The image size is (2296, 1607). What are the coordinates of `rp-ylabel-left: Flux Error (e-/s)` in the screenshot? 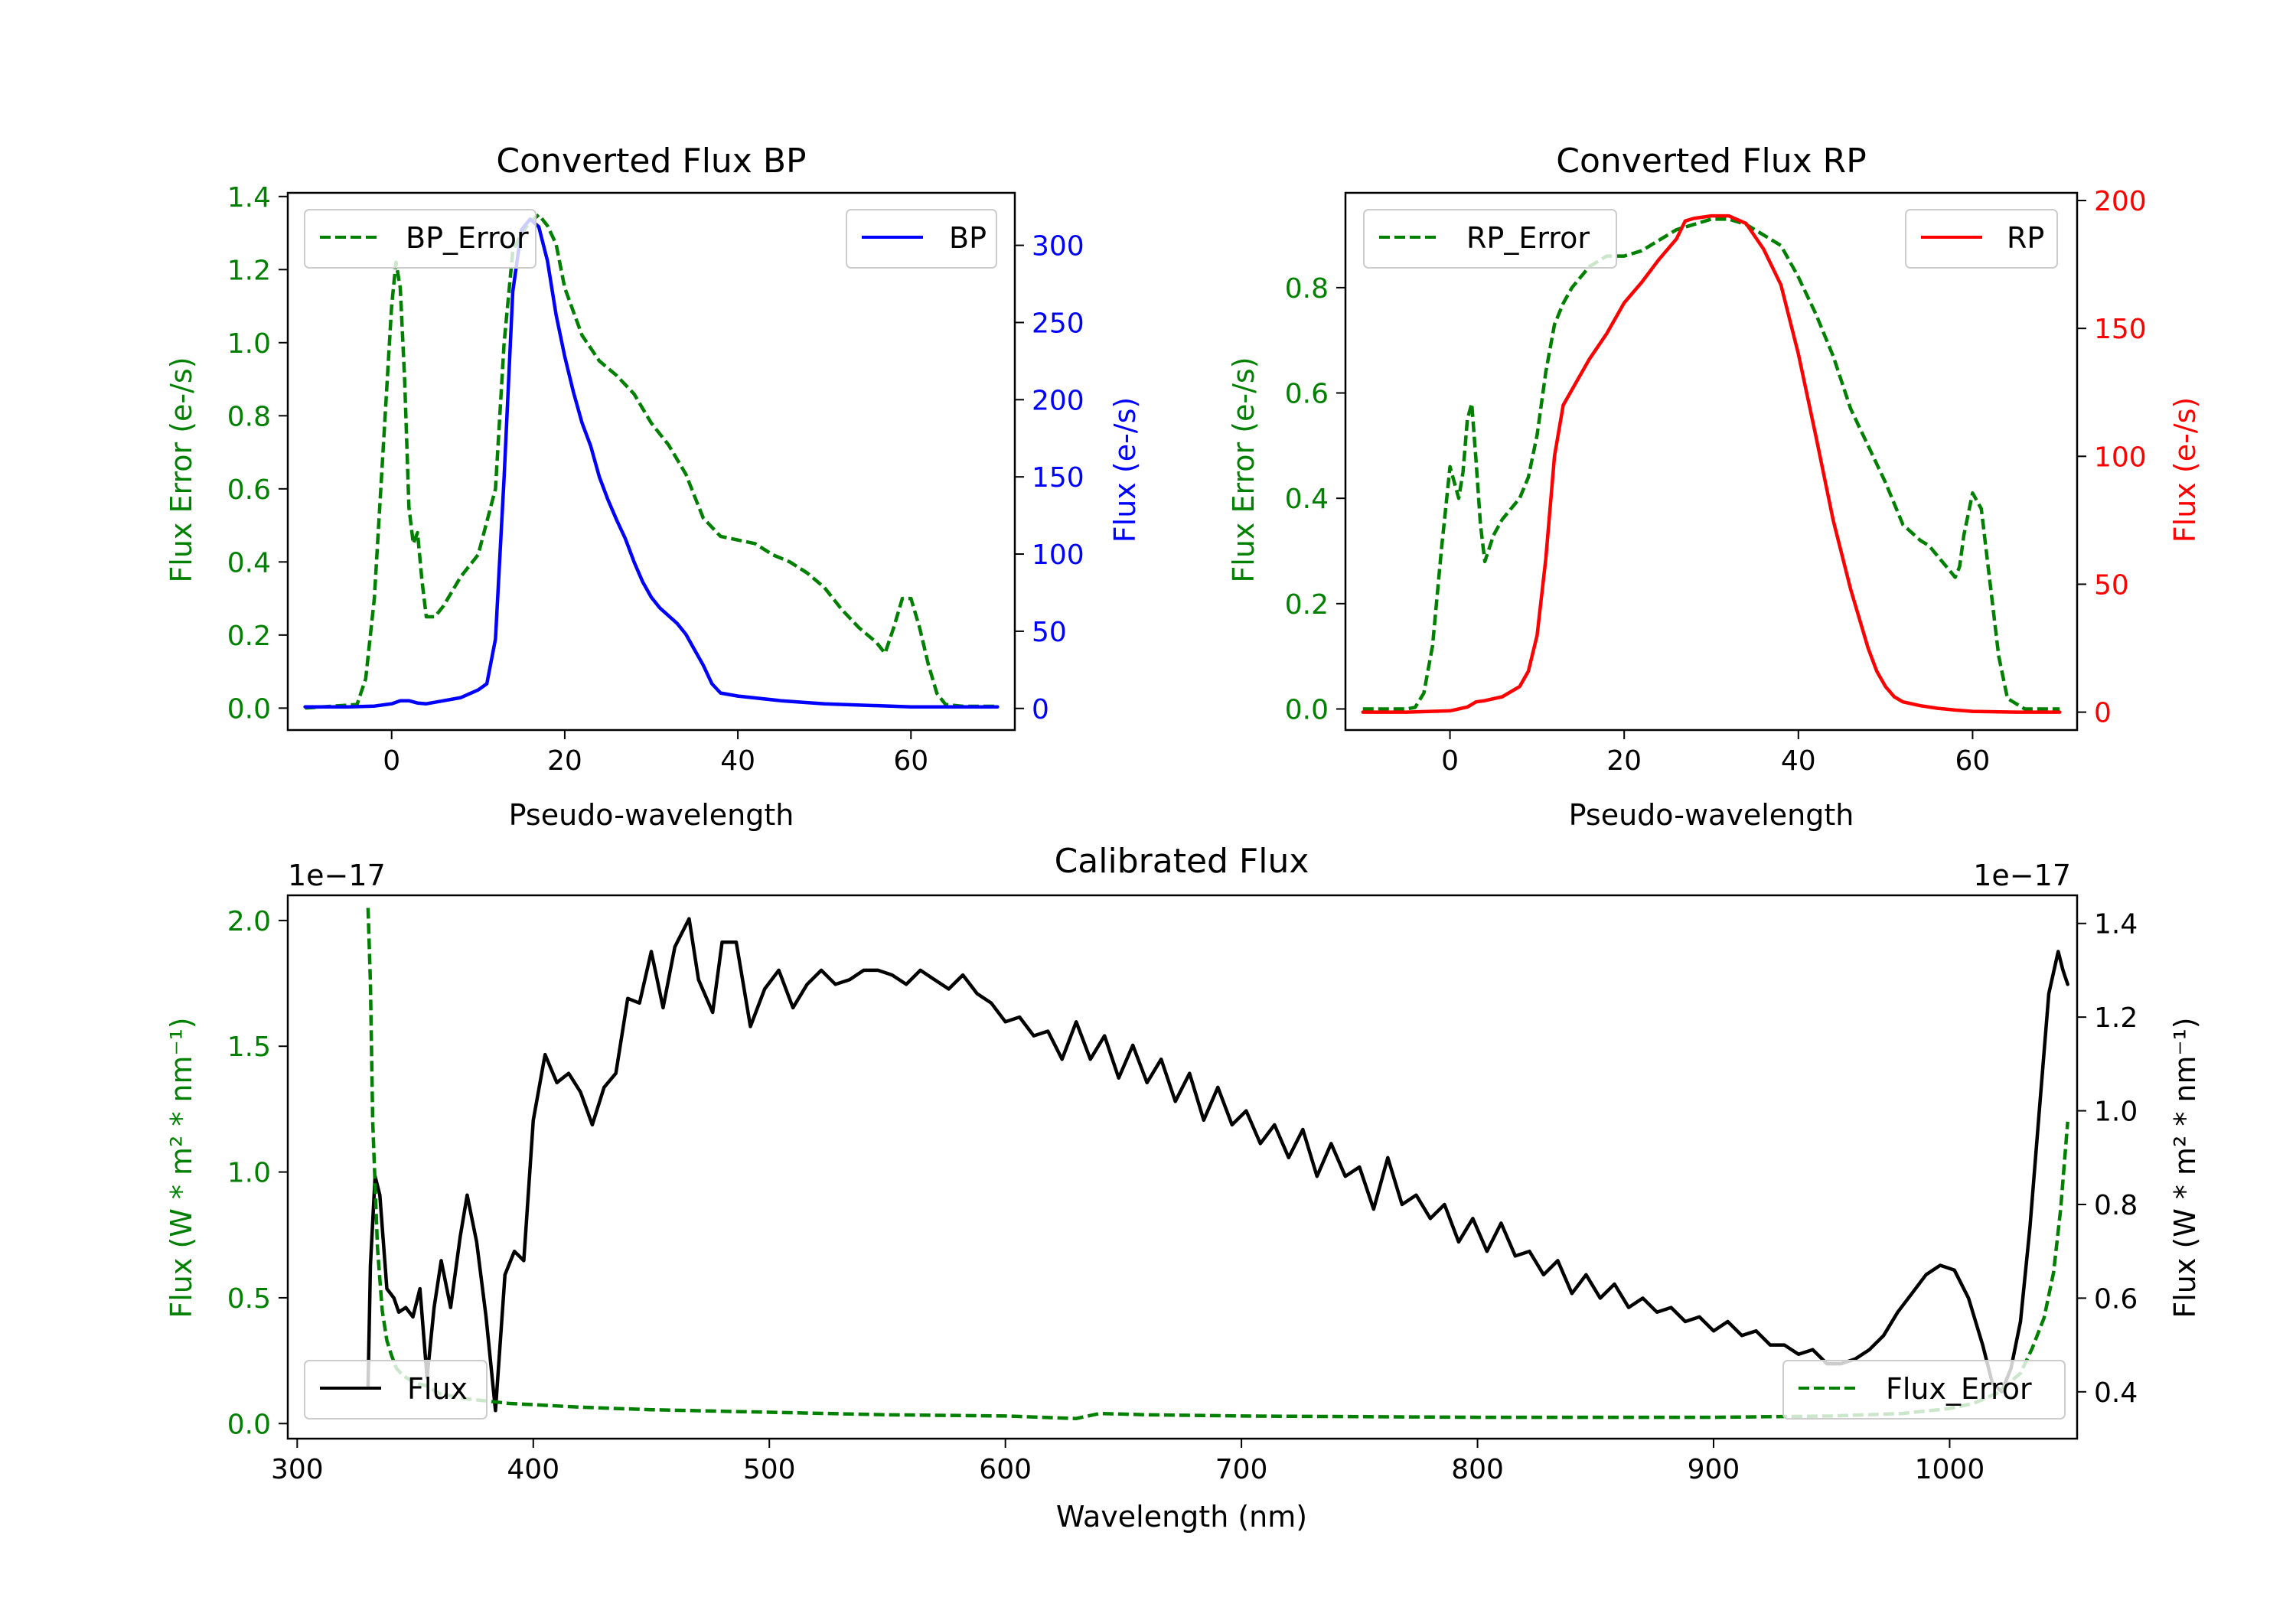 It's located at (1244, 469).